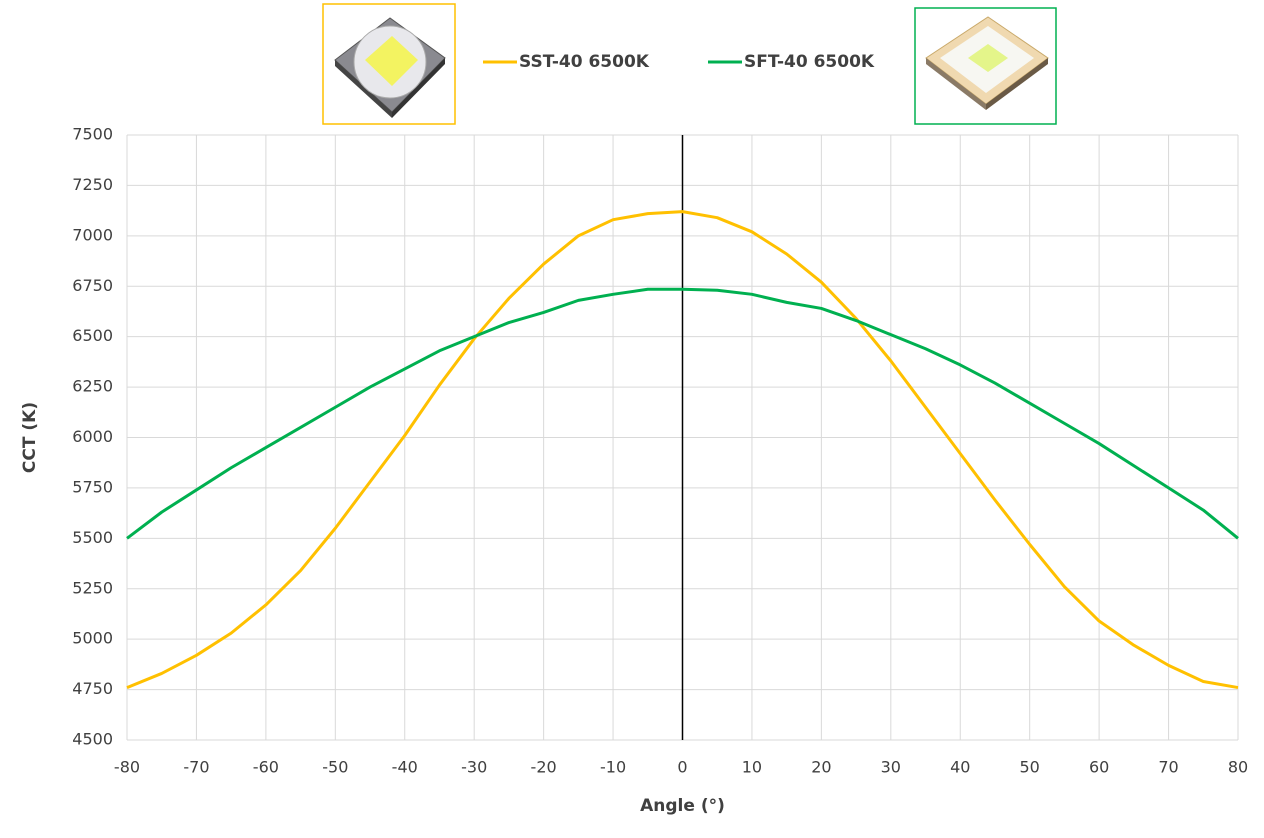 This screenshot has height=838, width=1264. Describe the element at coordinates (92, 688) in the screenshot. I see `y-tick-label: 4750` at that location.